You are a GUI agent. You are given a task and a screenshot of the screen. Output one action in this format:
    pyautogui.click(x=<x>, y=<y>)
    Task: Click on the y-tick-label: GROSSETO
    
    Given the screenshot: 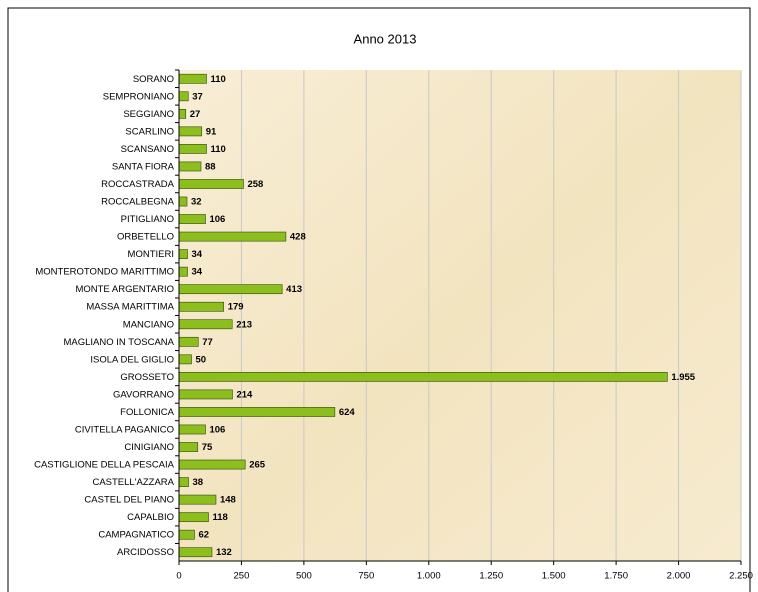 What is the action you would take?
    pyautogui.click(x=147, y=377)
    